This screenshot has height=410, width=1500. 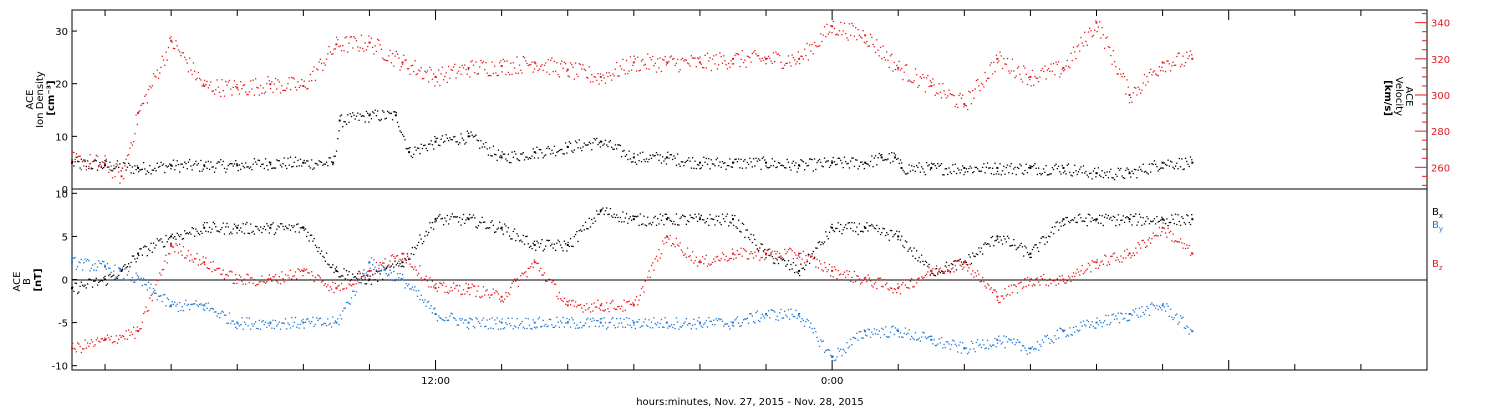 I want to click on field-axis-title-line-3: [nT], so click(x=38, y=279).